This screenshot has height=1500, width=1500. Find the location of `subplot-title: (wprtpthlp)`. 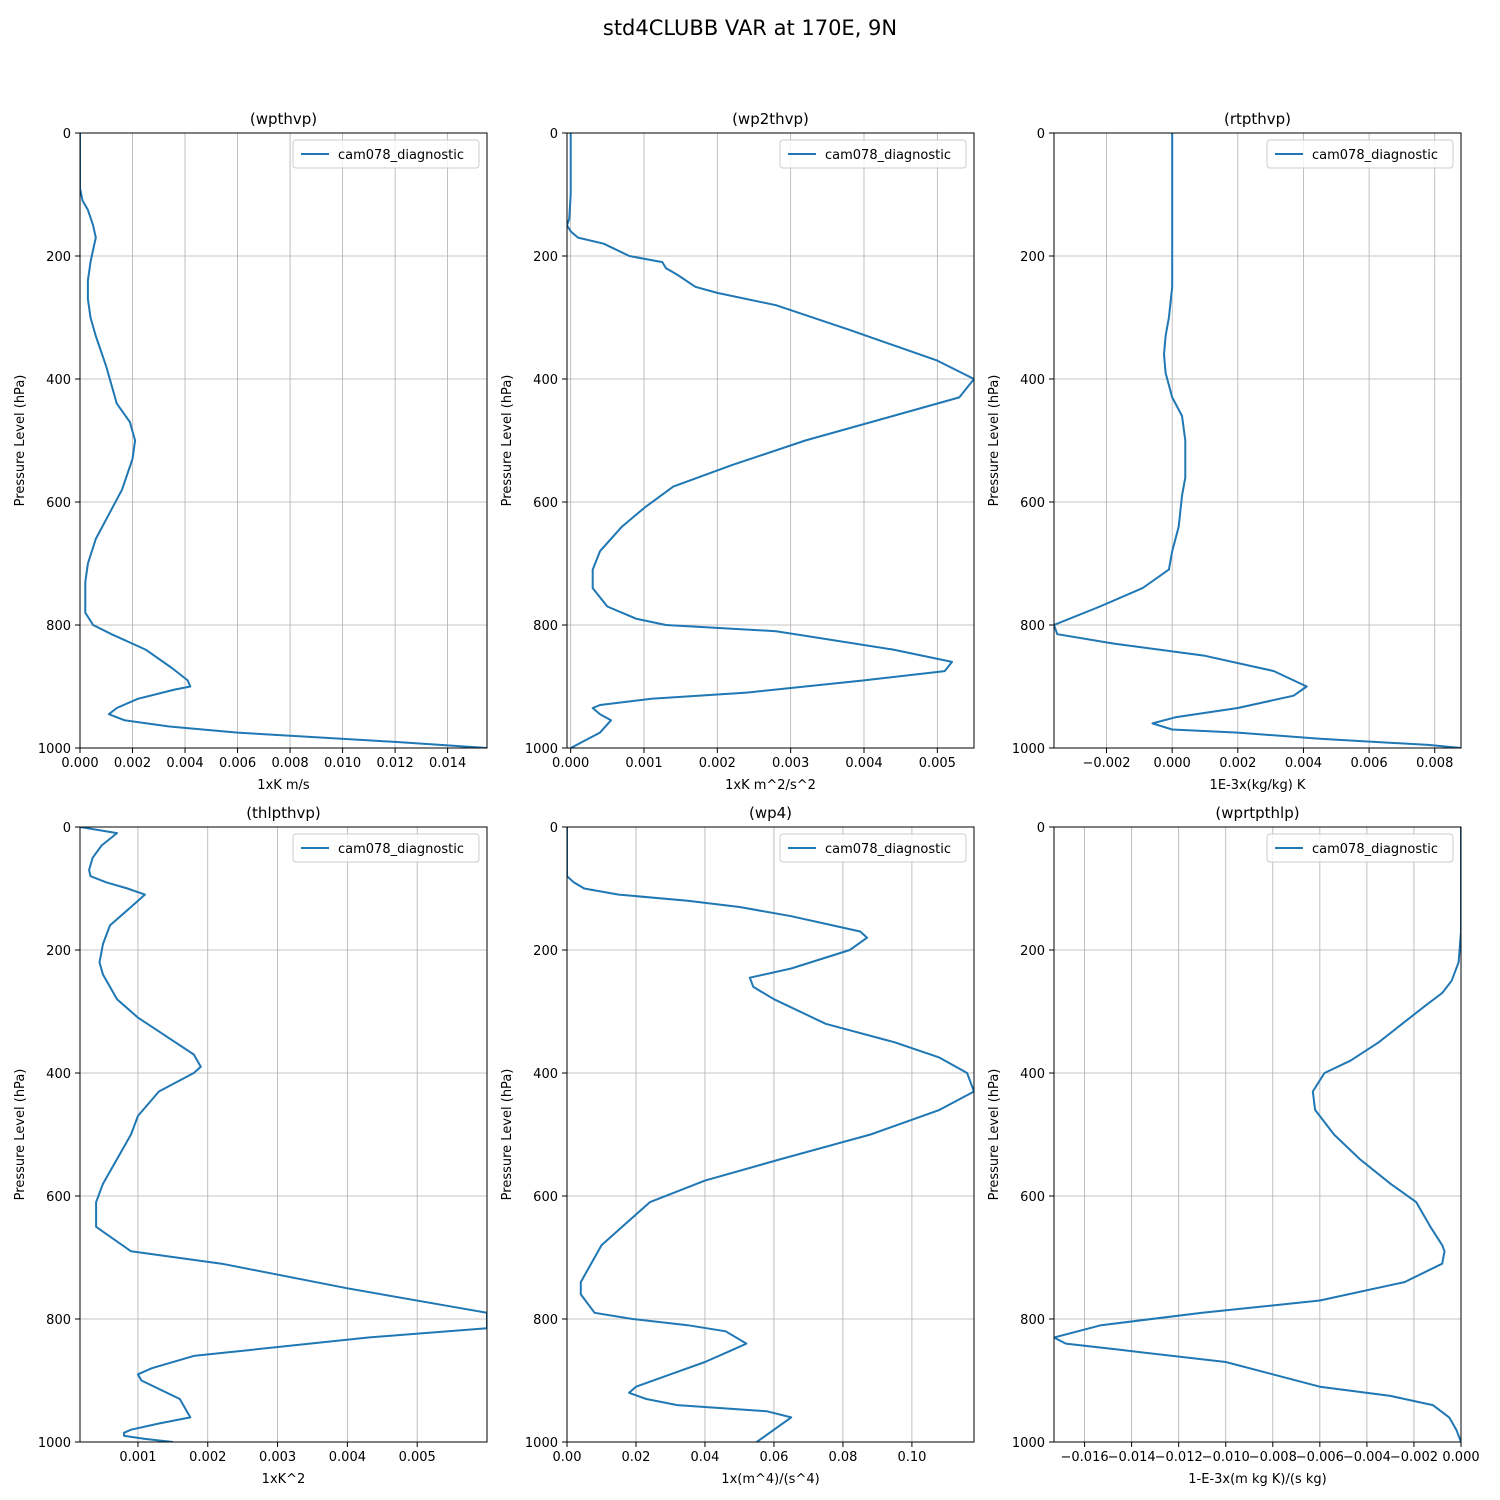

subplot-title: (wprtpthlp) is located at coordinates (1257, 813).